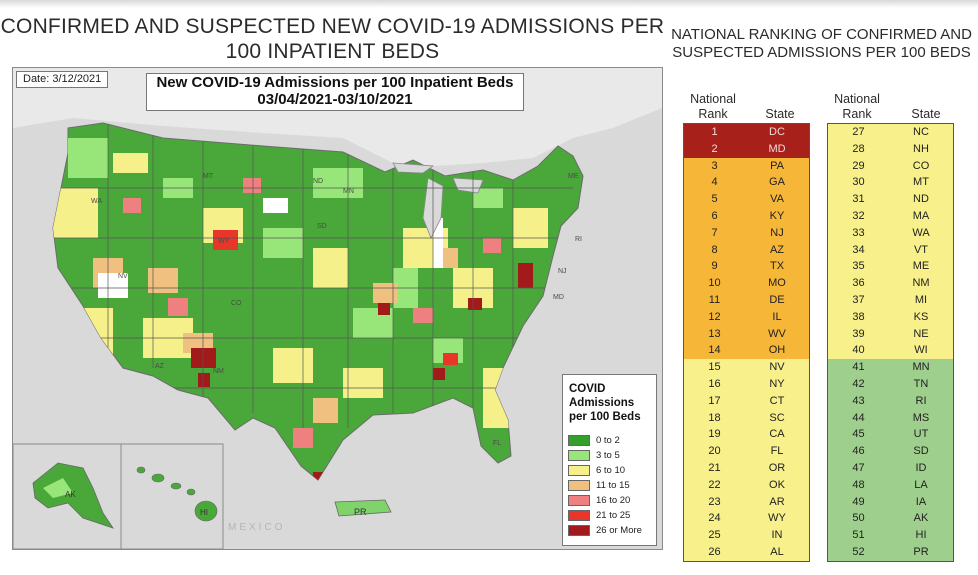 Image resolution: width=978 pixels, height=575 pixels. What do you see at coordinates (578, 239) in the screenshot?
I see `state-label-ri: RI` at bounding box center [578, 239].